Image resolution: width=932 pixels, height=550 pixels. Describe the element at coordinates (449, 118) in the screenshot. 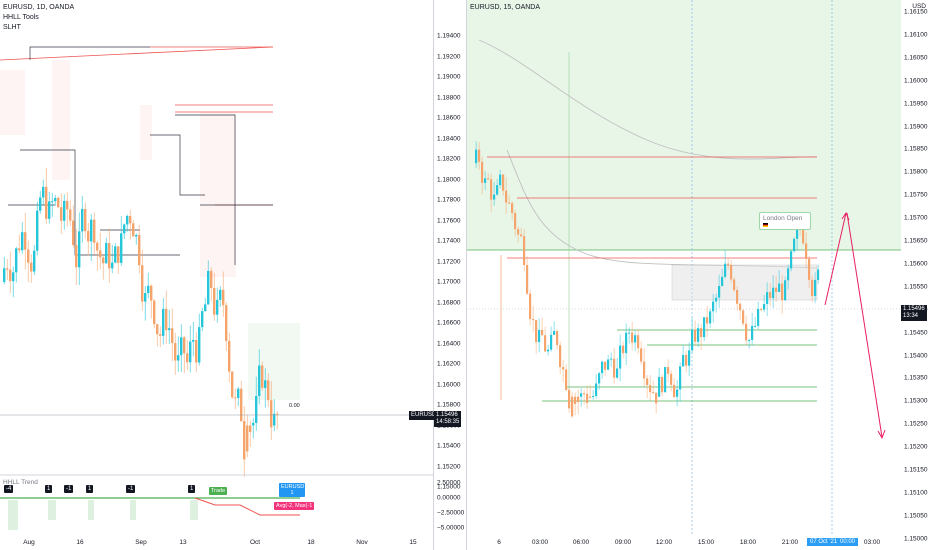

I see `left-price-tick: 1.18600` at that location.